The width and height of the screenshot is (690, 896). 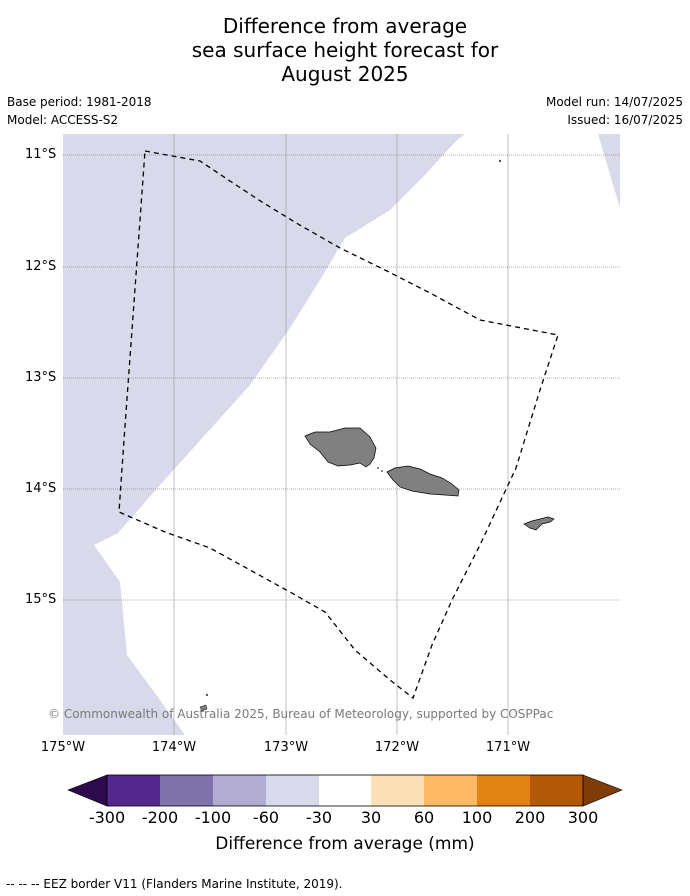 I want to click on lon-label-175w: 175°W, so click(x=63, y=747).